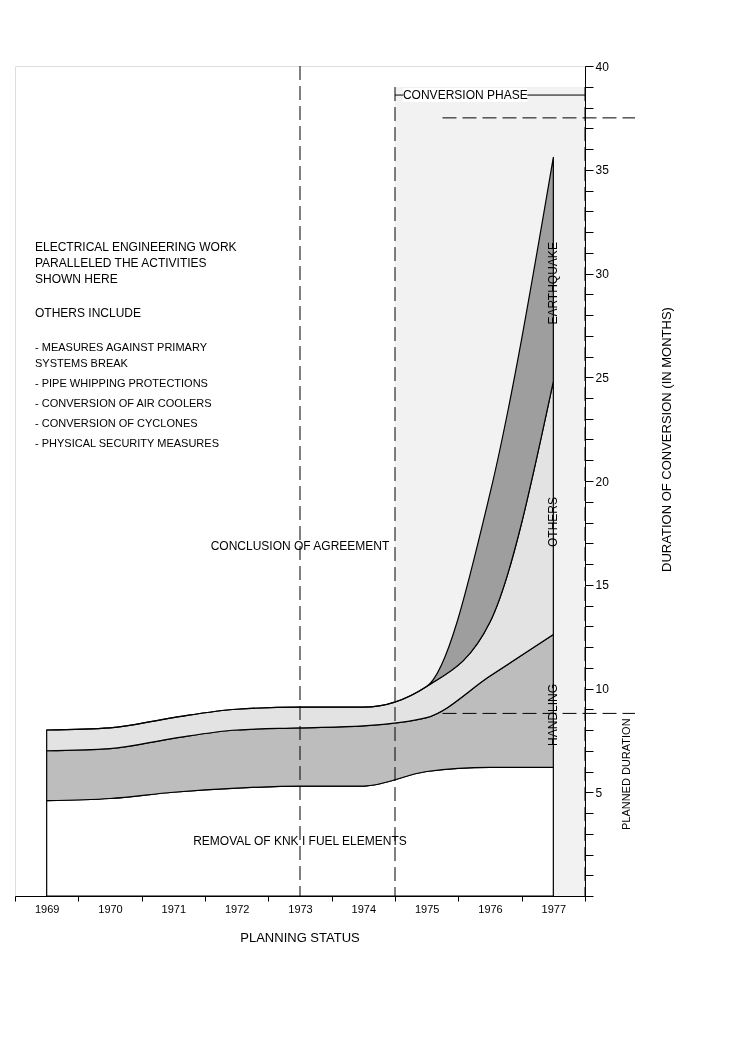 The image size is (742, 1041). What do you see at coordinates (666, 439) in the screenshot?
I see `y-axis-title: DURATION OF CONVERSION (IN MONTHS)` at bounding box center [666, 439].